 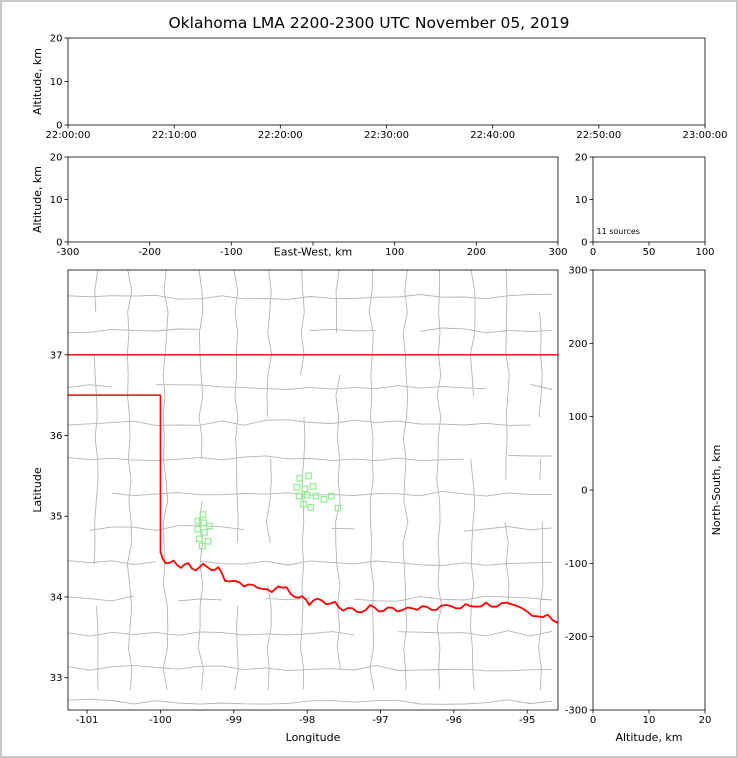 What do you see at coordinates (56, 517) in the screenshot?
I see `y-tick-label: 35` at bounding box center [56, 517].